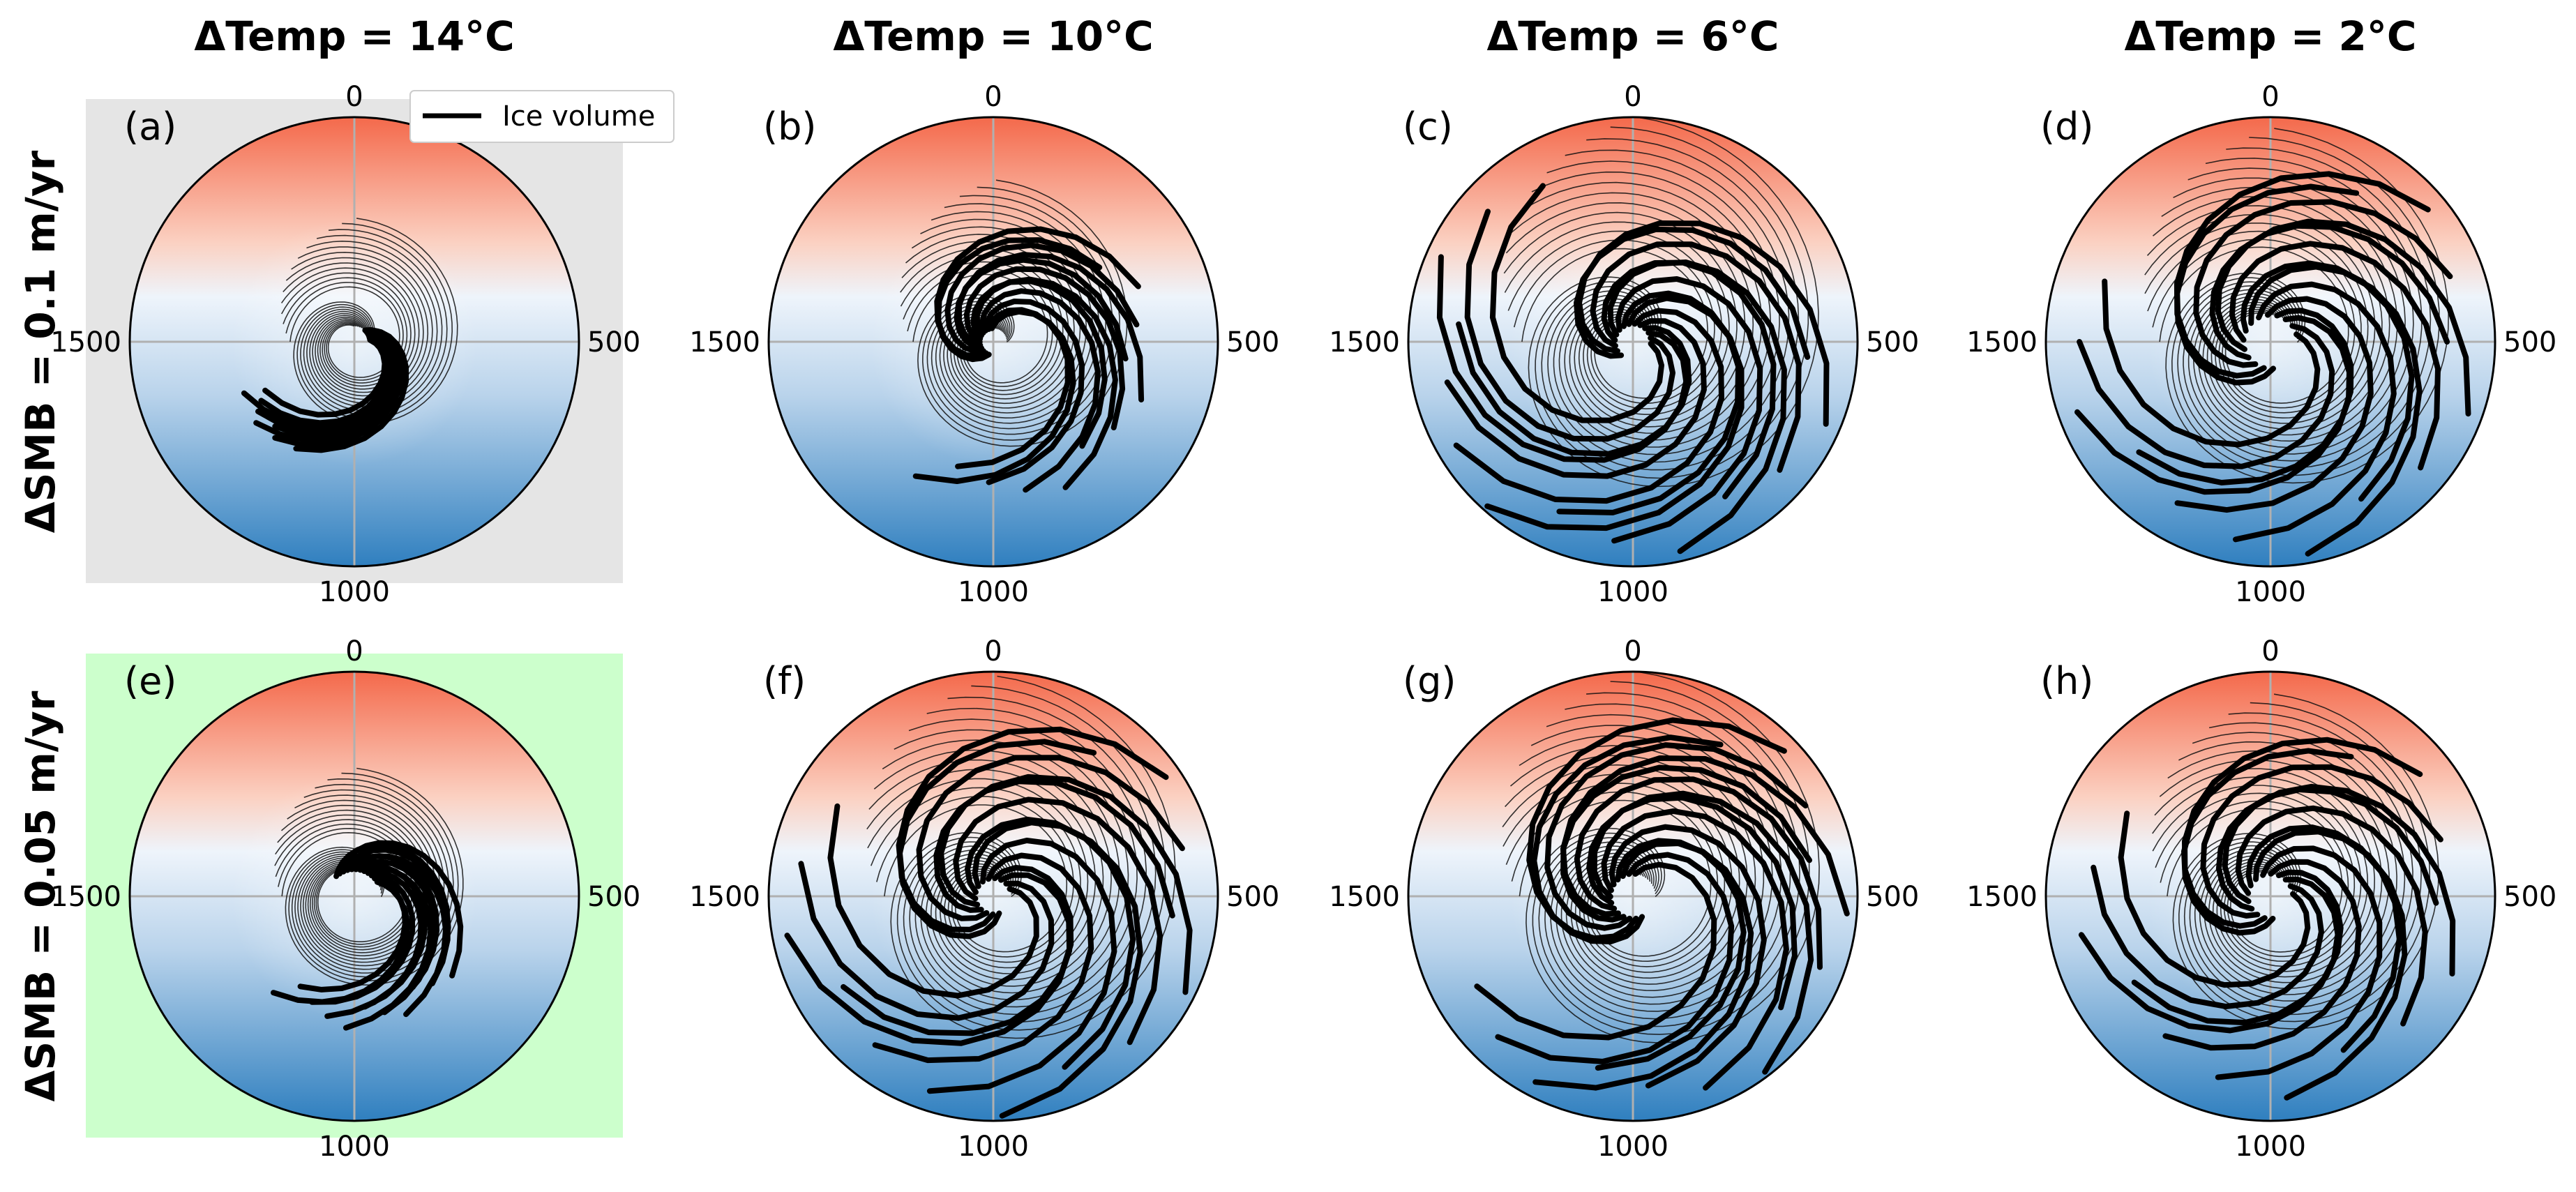 This screenshot has height=1192, width=2576. I want to click on legend-box, so click(542, 116).